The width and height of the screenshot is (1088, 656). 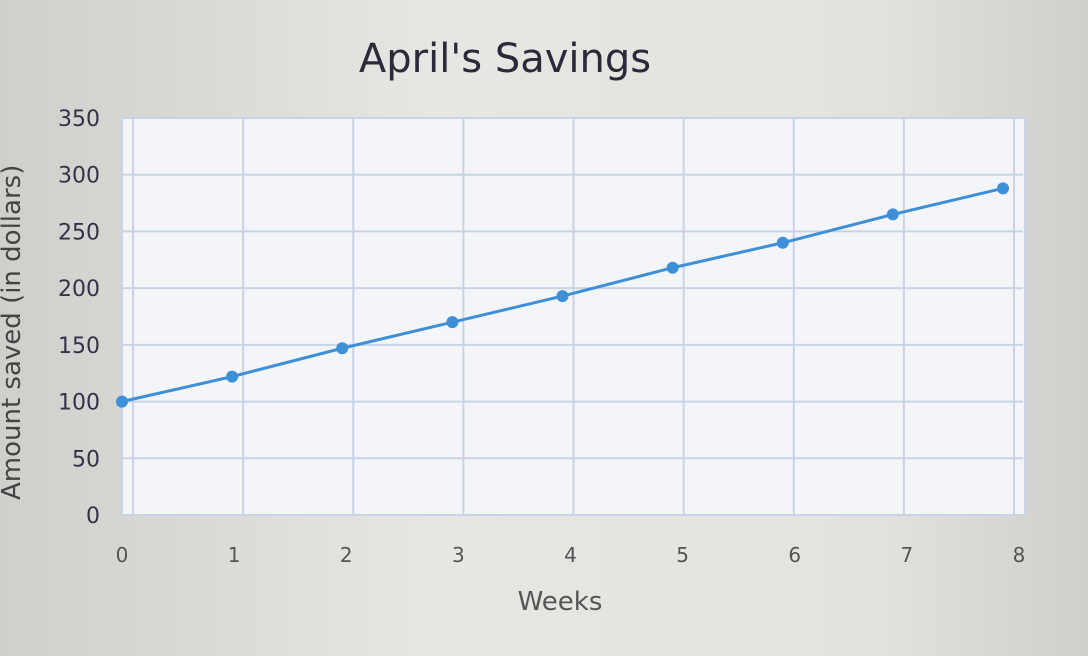 I want to click on chart-title: April's Savings, so click(x=505, y=59).